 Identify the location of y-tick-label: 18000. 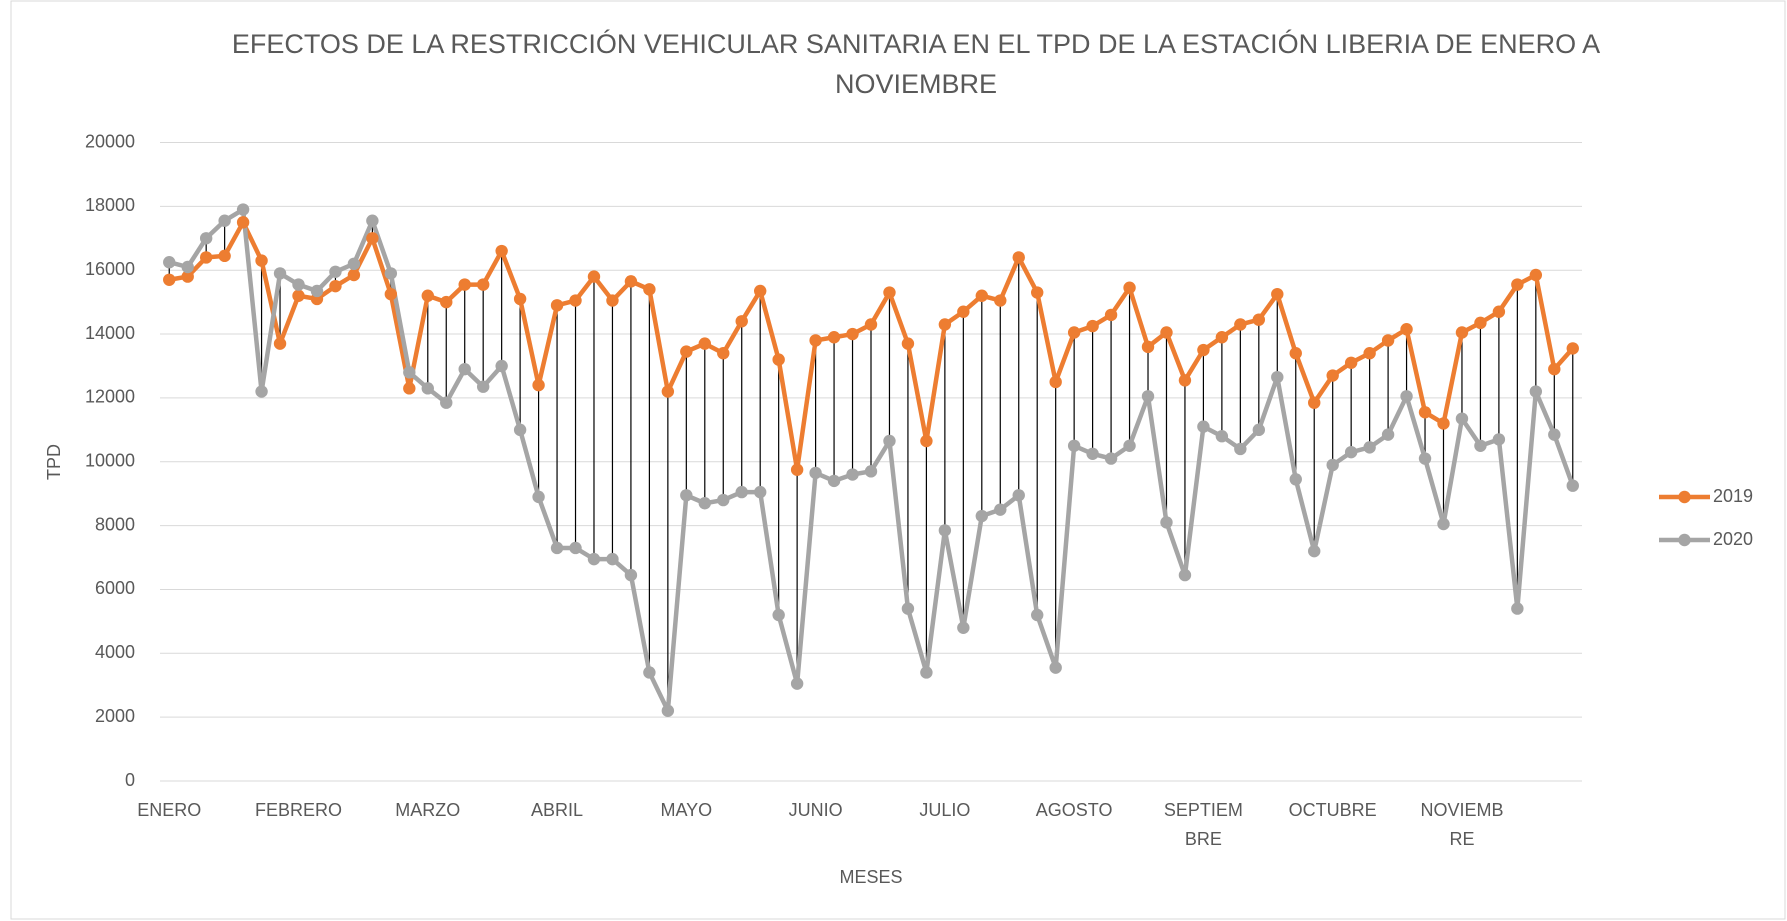
(110, 205).